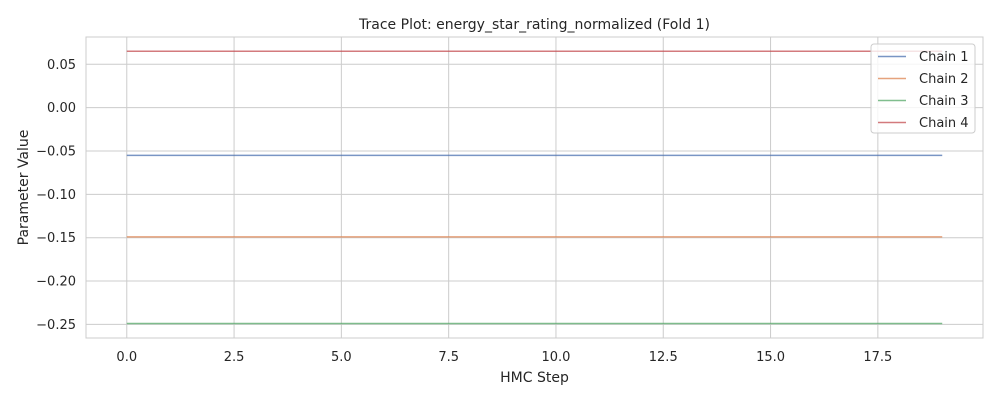 The height and width of the screenshot is (400, 1000). I want to click on y-tick-label: −0.10, so click(56, 195).